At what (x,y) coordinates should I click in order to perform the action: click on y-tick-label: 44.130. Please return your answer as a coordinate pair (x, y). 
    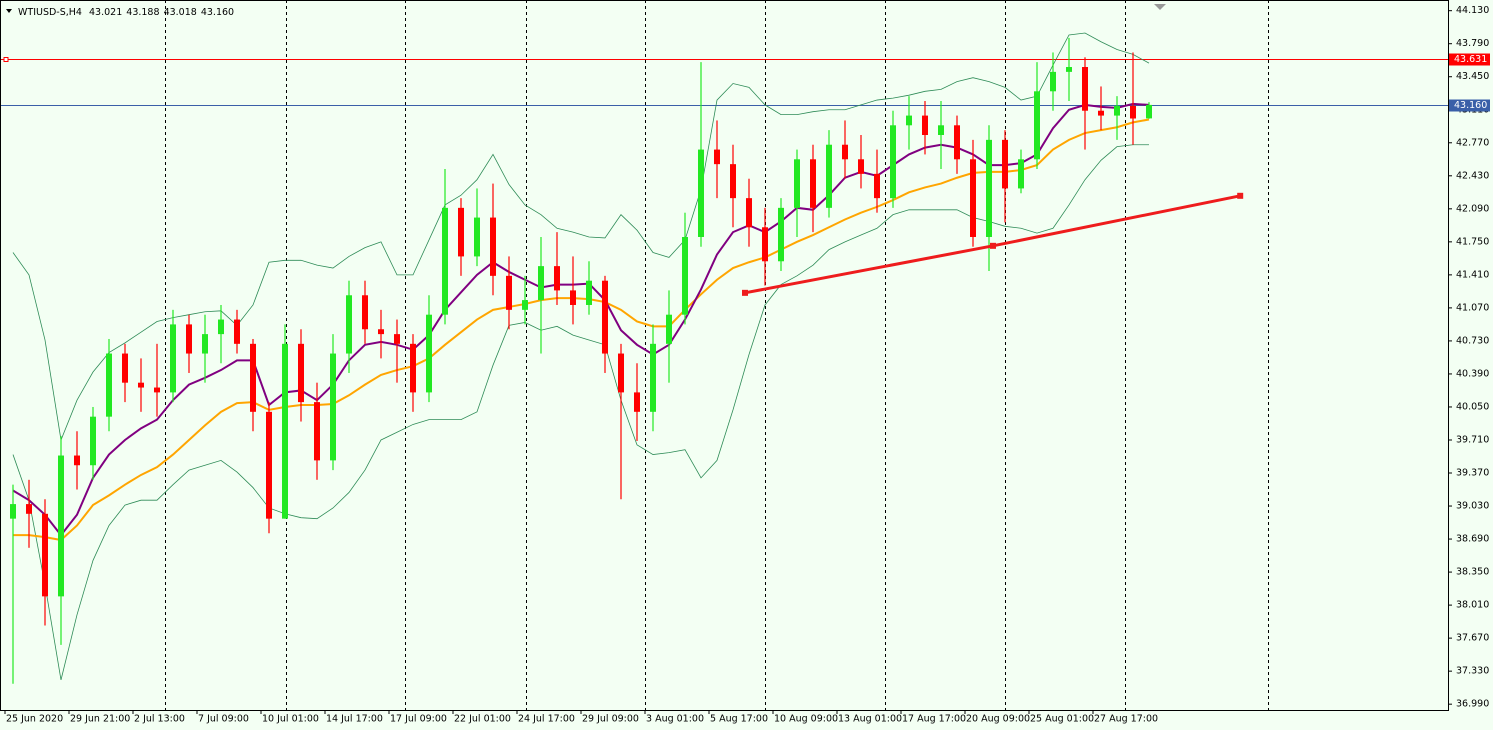
    Looking at the image, I should click on (1472, 10).